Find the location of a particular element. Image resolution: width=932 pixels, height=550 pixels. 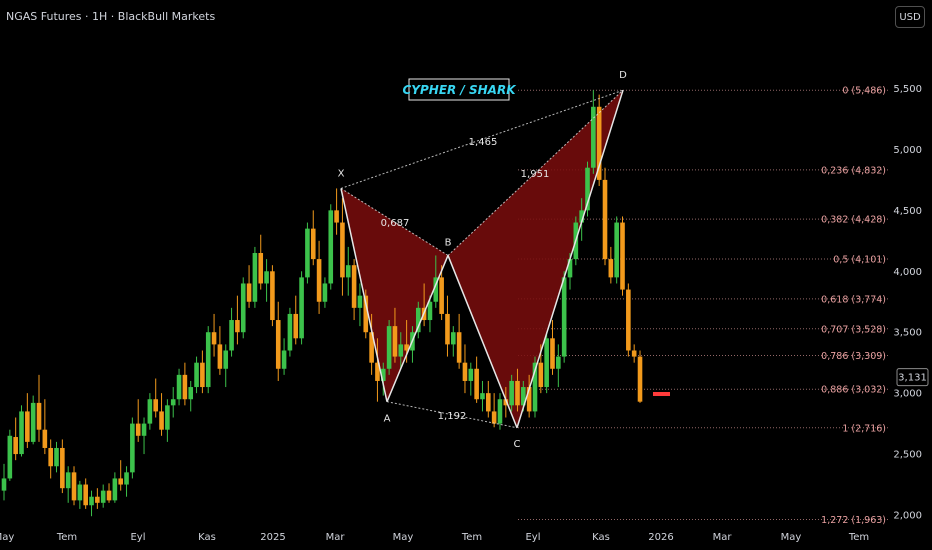

x-tick-label: Eyl is located at coordinates (137, 537).